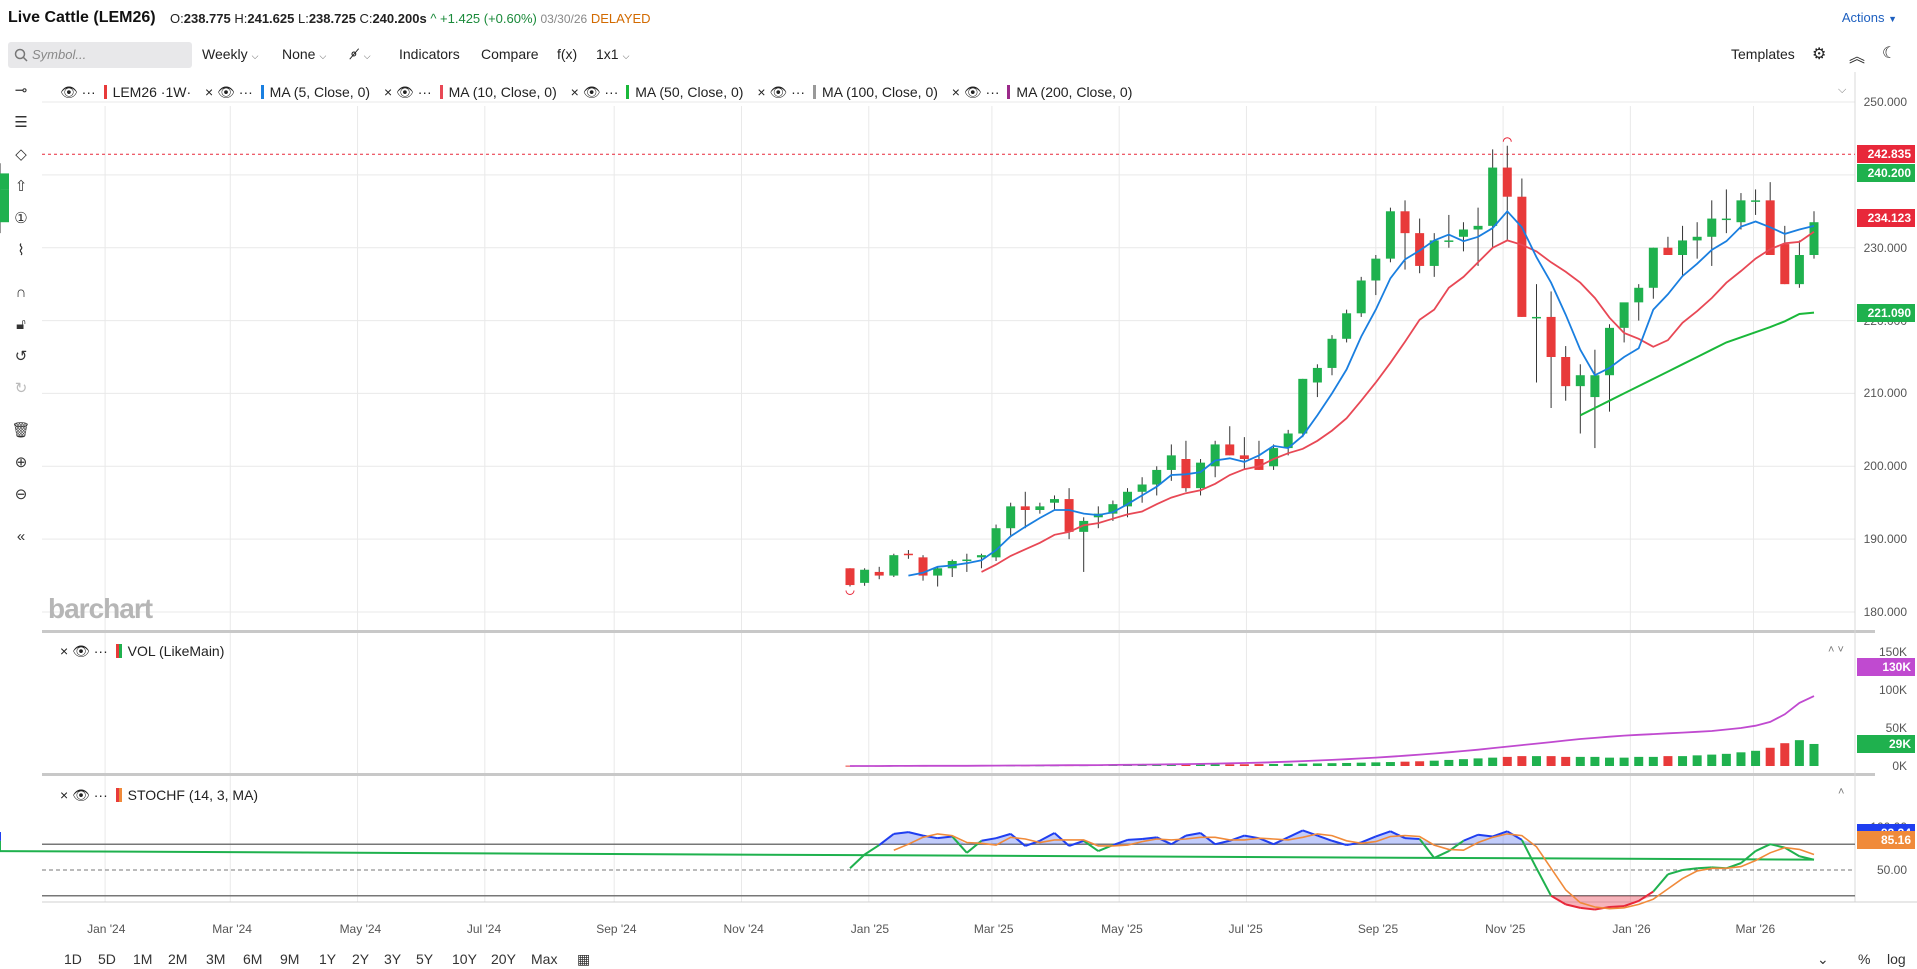 This screenshot has height=969, width=1917. What do you see at coordinates (21, 324) in the screenshot?
I see `lock-icon: 🔓︎` at bounding box center [21, 324].